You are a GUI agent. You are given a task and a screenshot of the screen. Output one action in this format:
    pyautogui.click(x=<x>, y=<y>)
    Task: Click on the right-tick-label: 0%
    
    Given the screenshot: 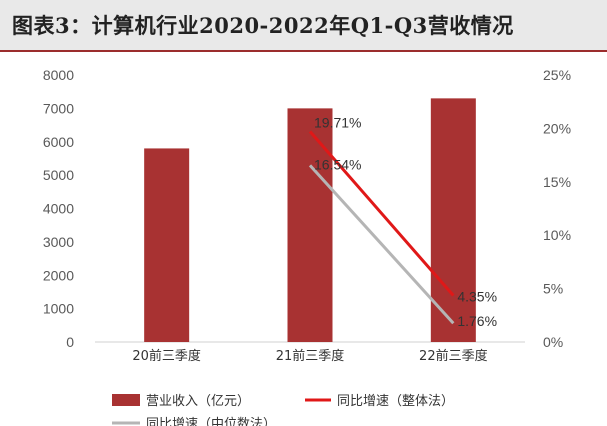 What is the action you would take?
    pyautogui.click(x=553, y=342)
    